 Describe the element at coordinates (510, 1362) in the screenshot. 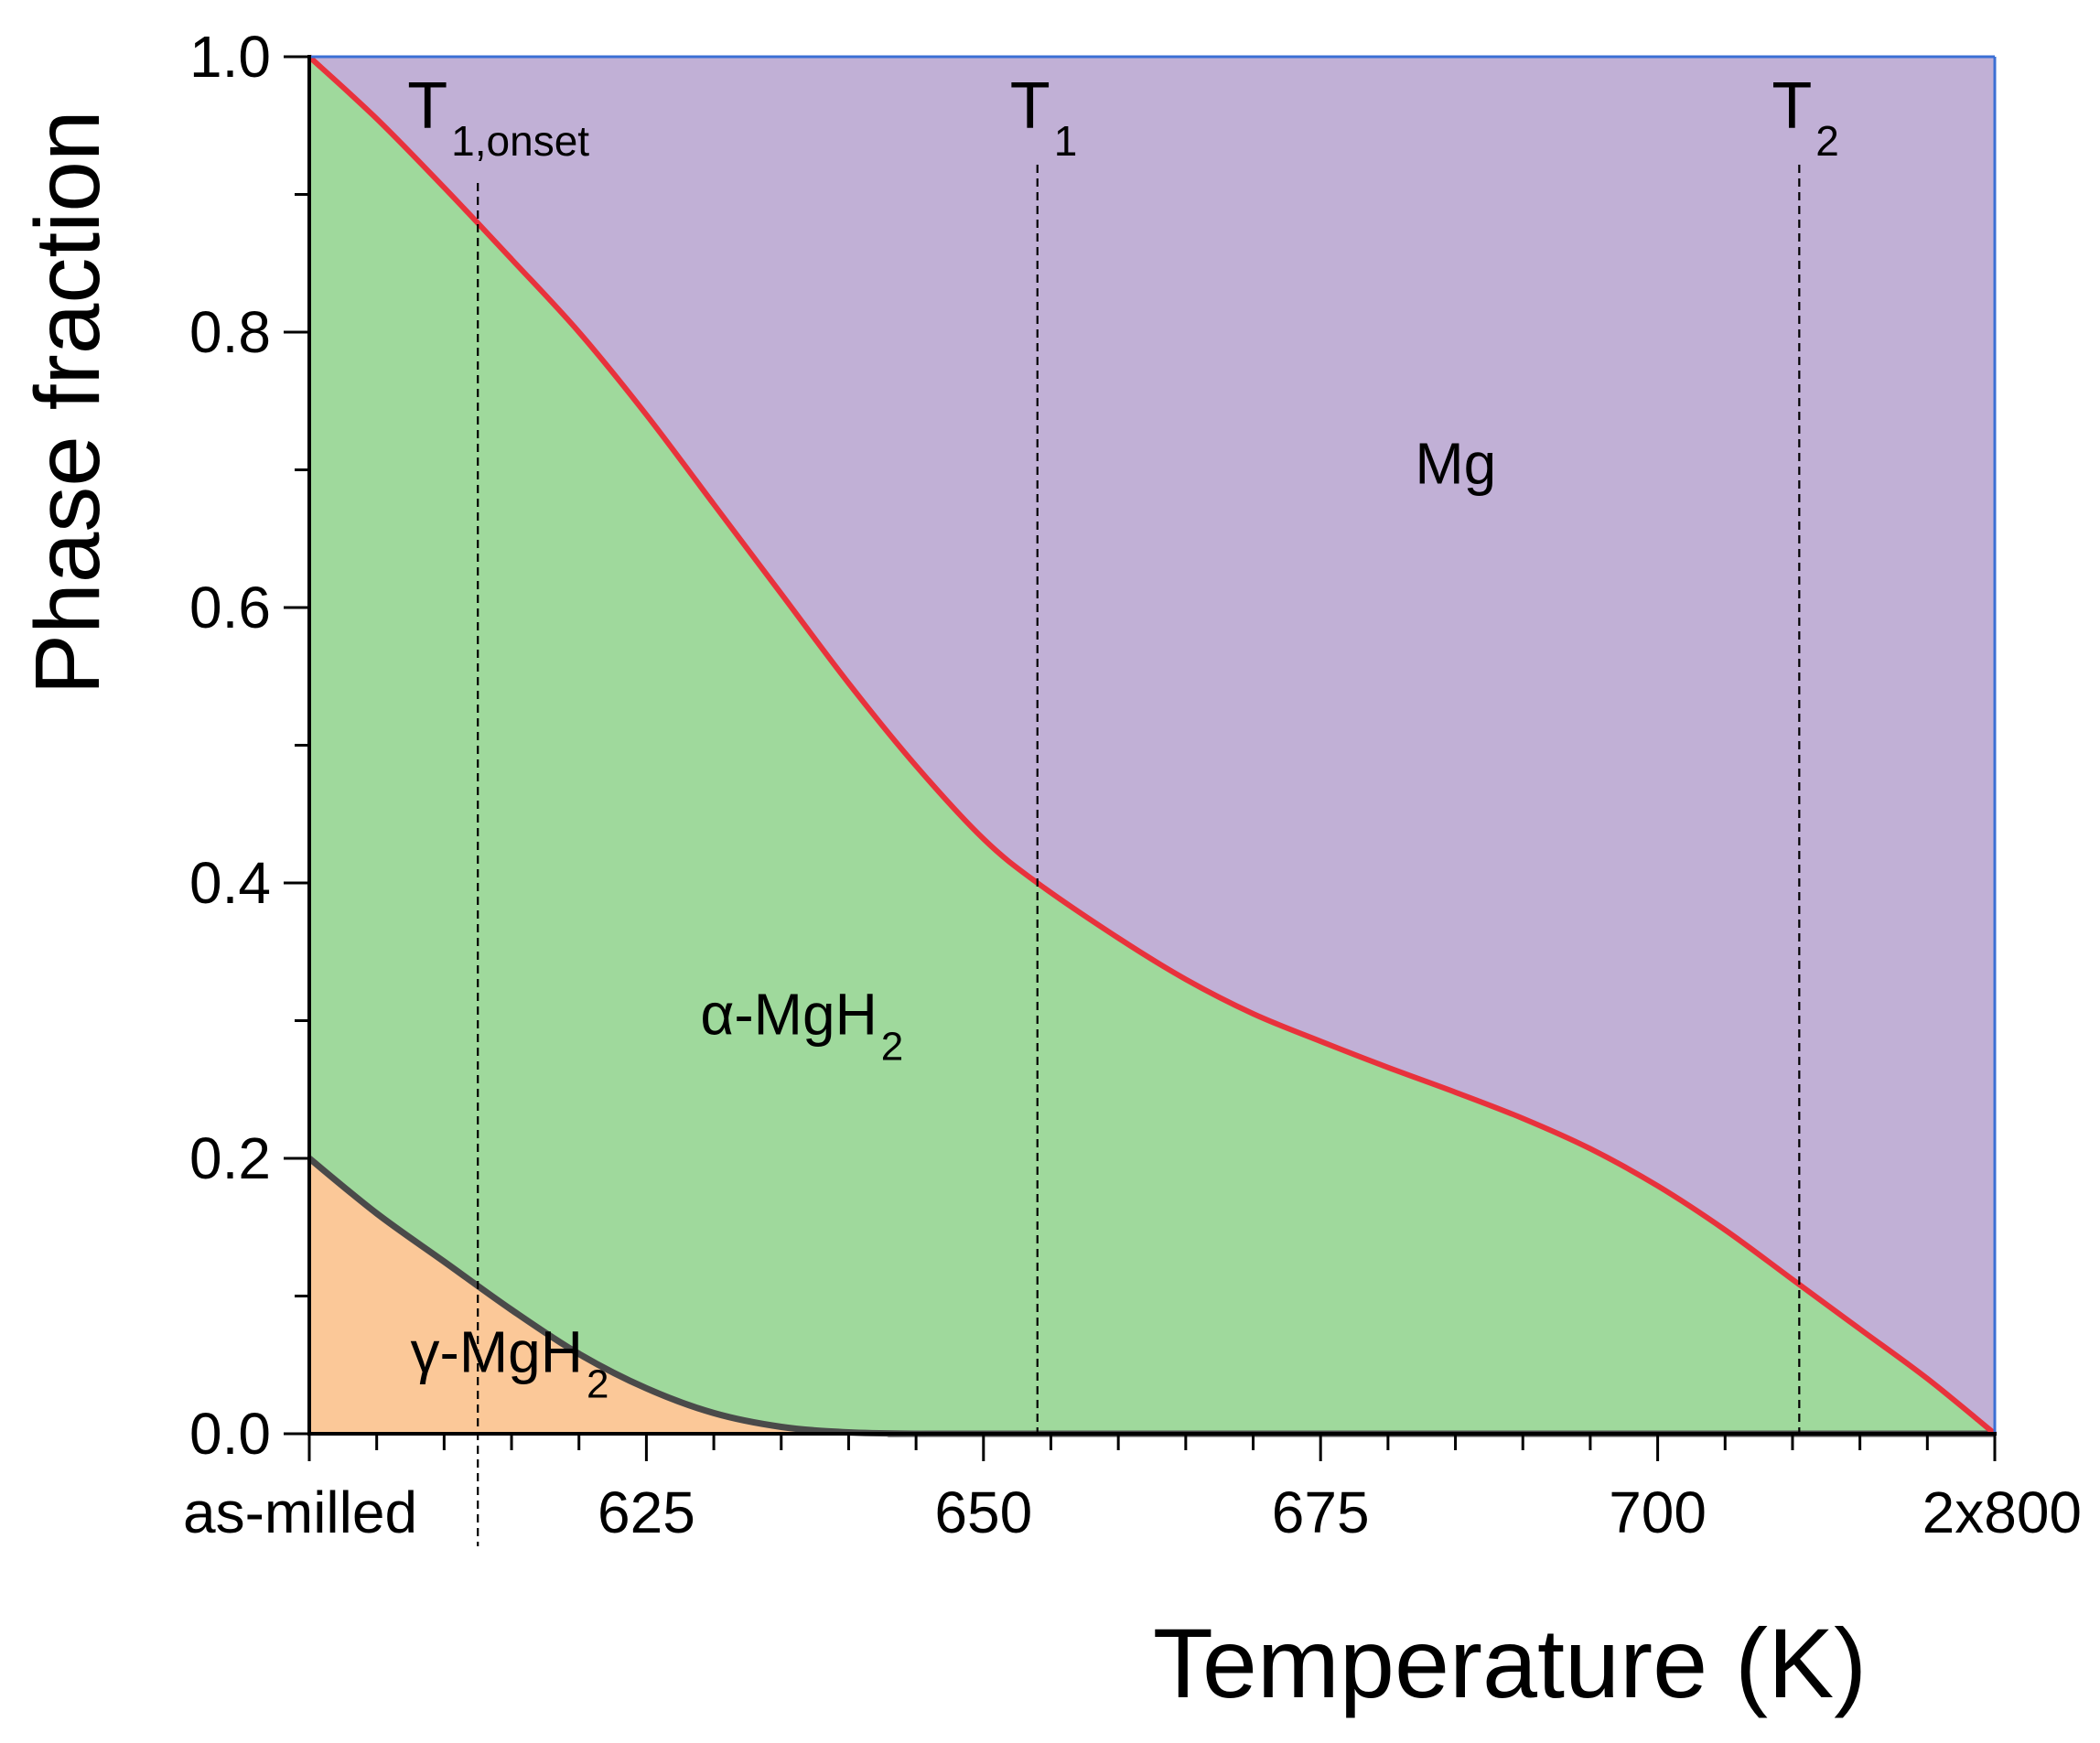

I see `gamma-MgH2-label: γ-MgH2` at that location.